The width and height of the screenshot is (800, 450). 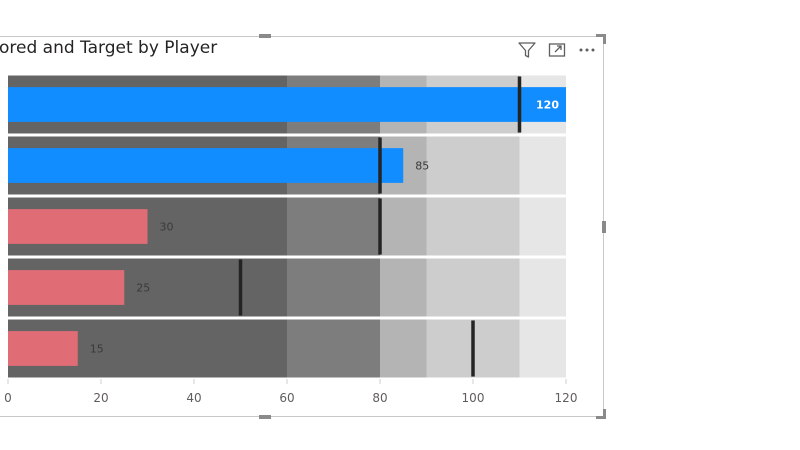 What do you see at coordinates (167, 227) in the screenshot?
I see `data-label: 30` at bounding box center [167, 227].